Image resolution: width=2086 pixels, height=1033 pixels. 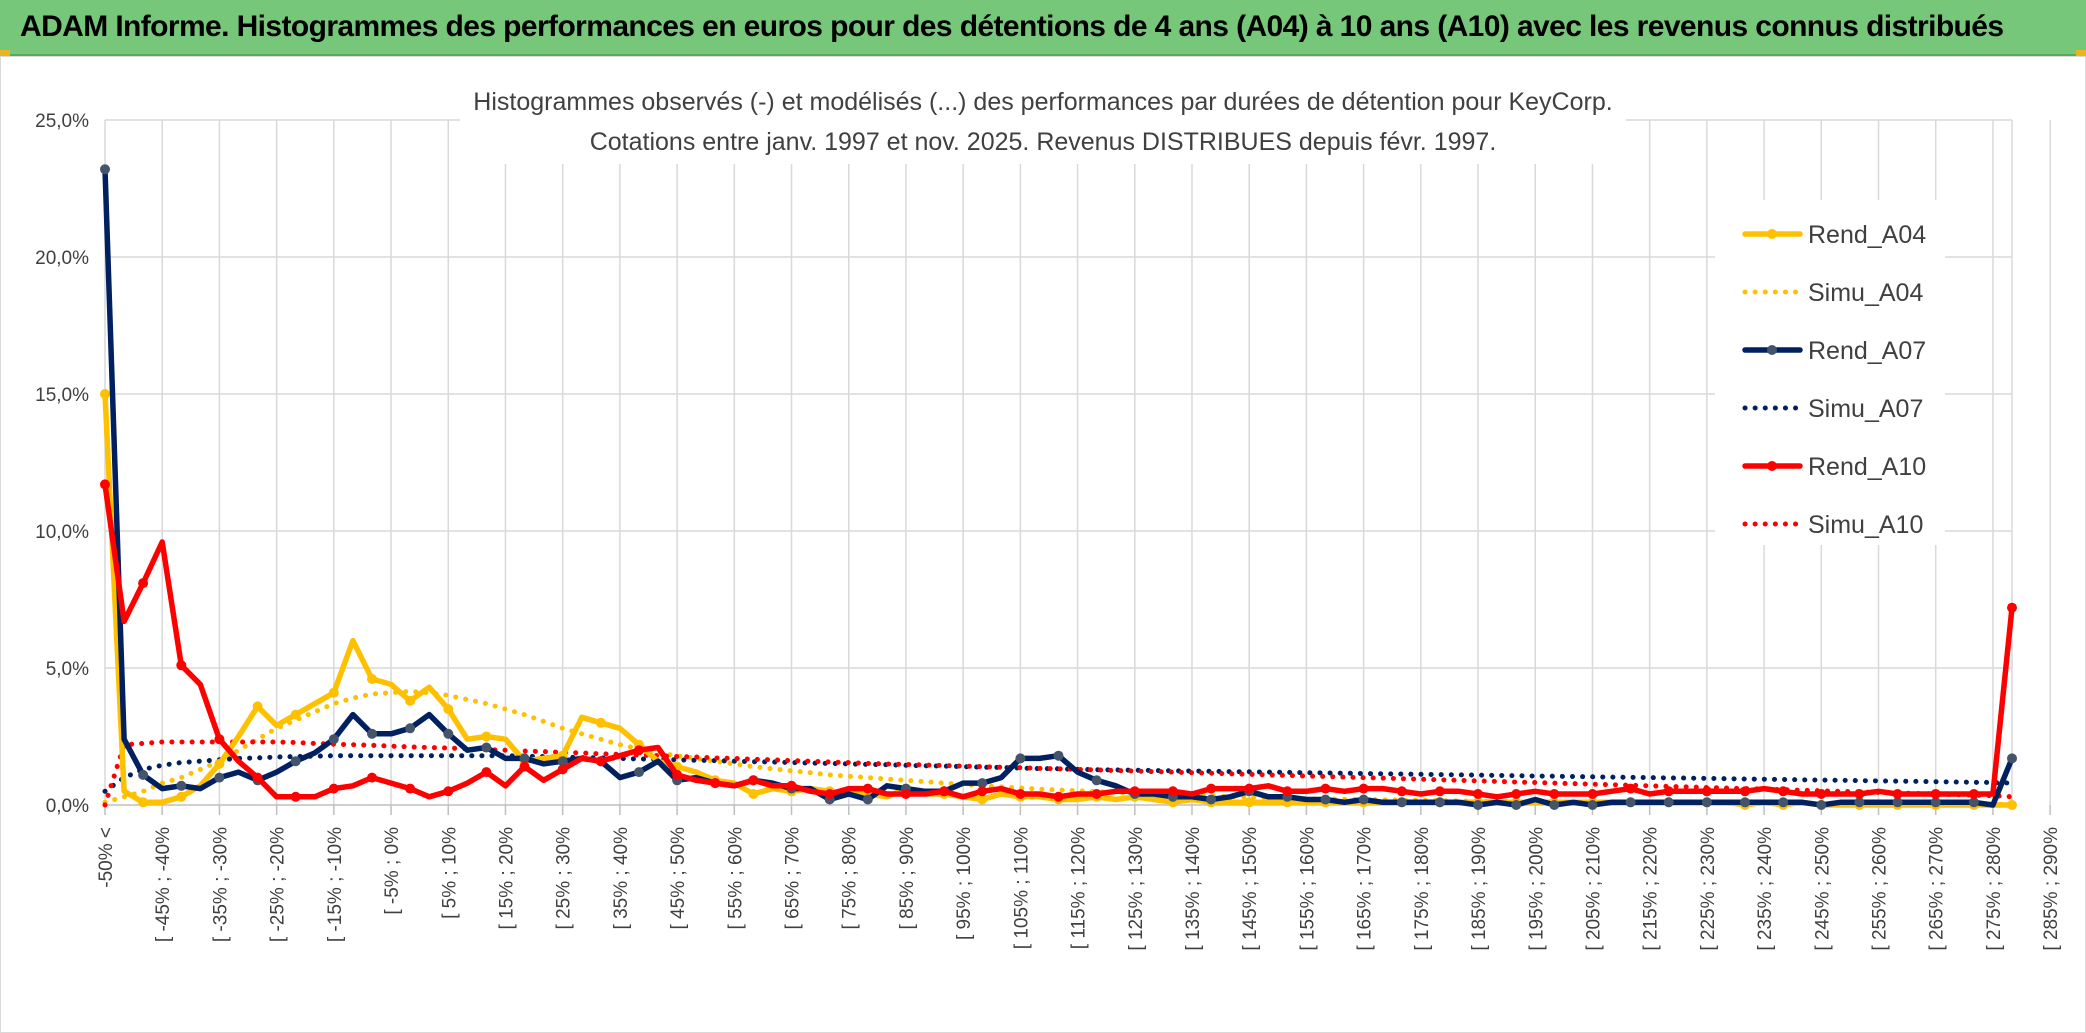 I want to click on x-tick-label: [ 75% ; 80%, so click(x=850, y=878).